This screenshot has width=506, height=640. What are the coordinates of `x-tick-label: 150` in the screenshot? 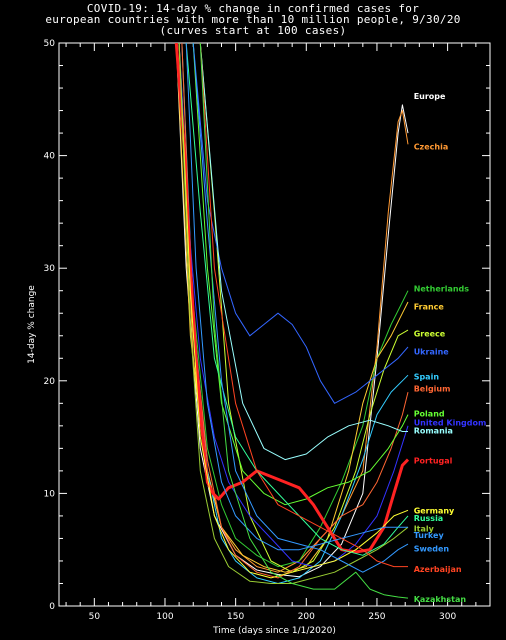 It's located at (235, 617).